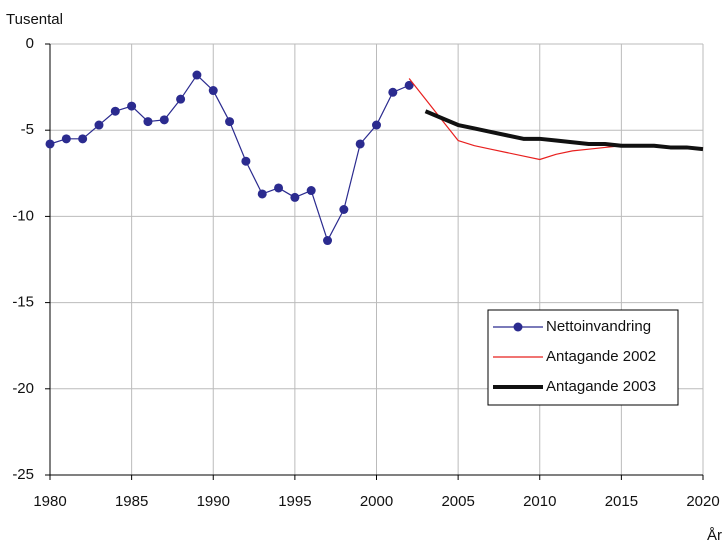  Describe the element at coordinates (49, 501) in the screenshot. I see `x-tick-label: 1980` at that location.